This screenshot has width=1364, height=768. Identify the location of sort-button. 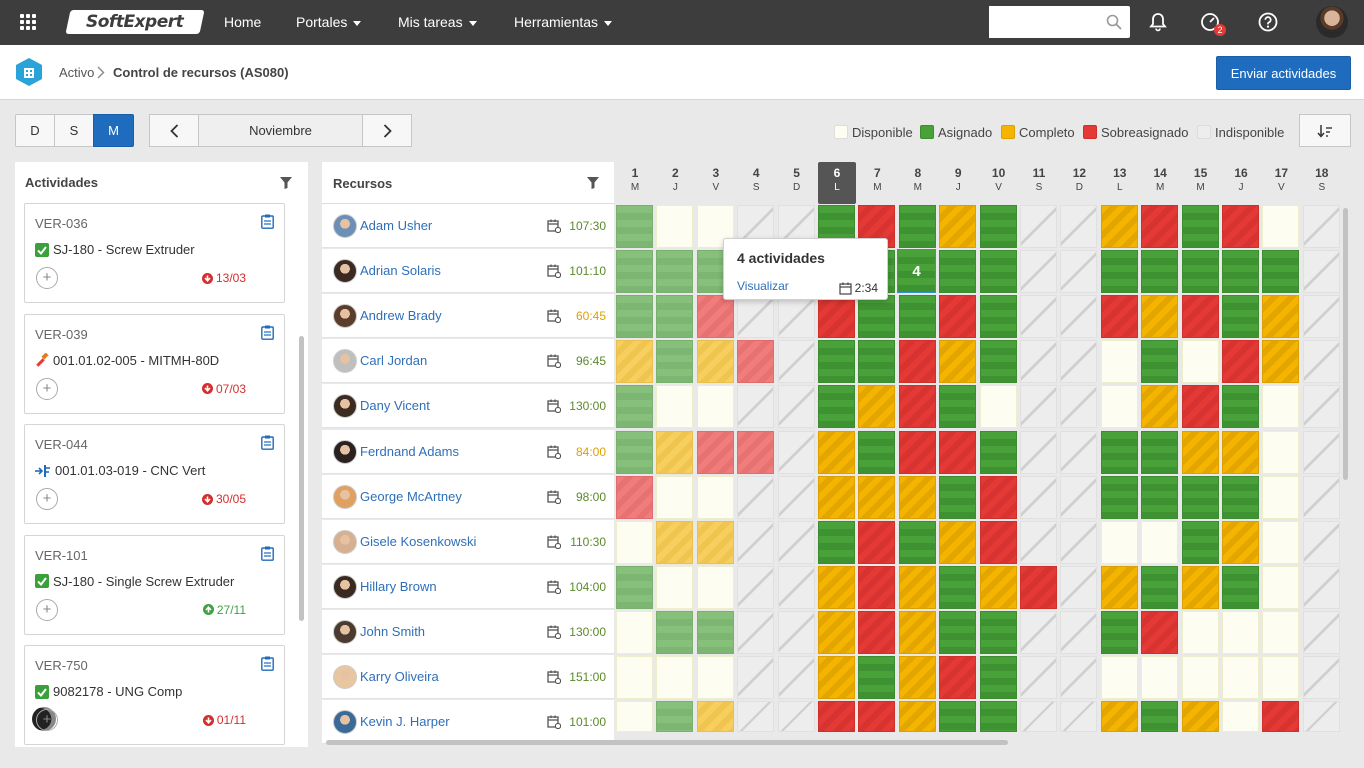
(1325, 130).